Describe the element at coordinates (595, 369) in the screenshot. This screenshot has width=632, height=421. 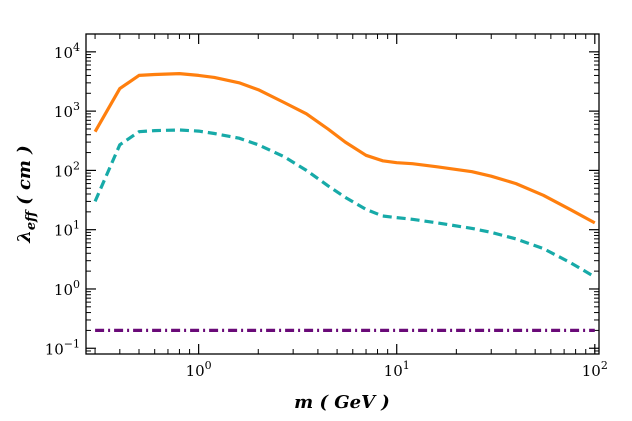
I see `x-tick-label: 10²` at that location.